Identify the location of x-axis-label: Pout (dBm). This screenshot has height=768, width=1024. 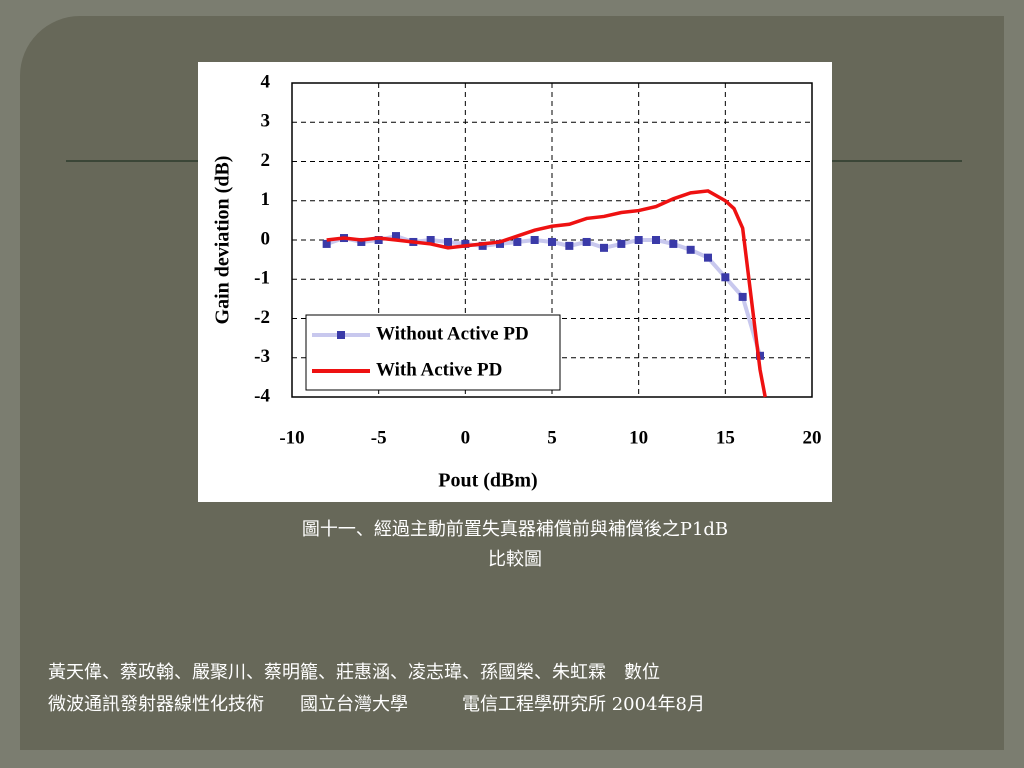
(487, 481).